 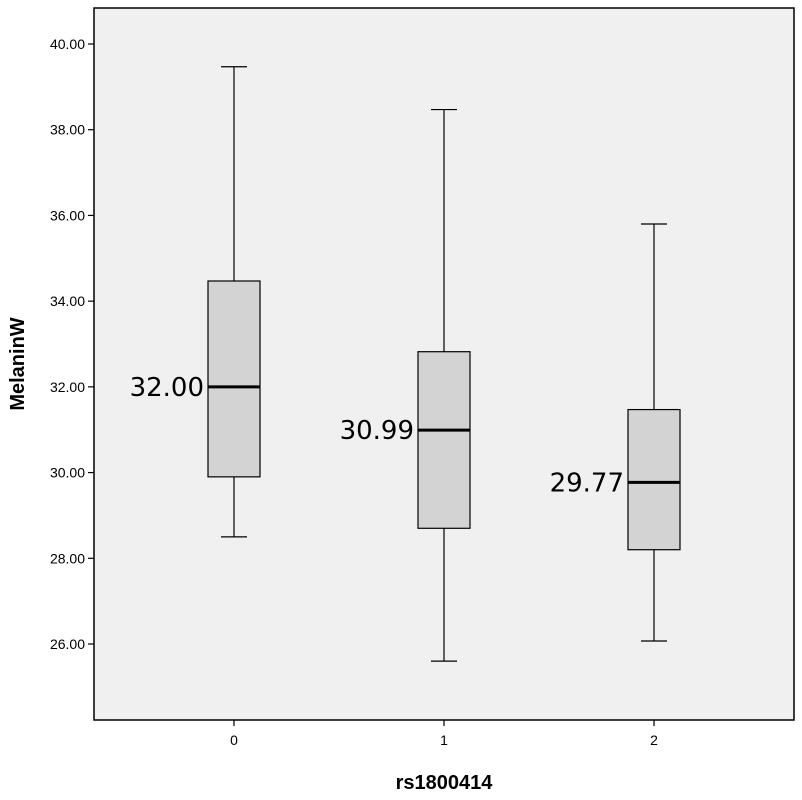 I want to click on y-tick-label: 26.00, so click(x=67, y=644).